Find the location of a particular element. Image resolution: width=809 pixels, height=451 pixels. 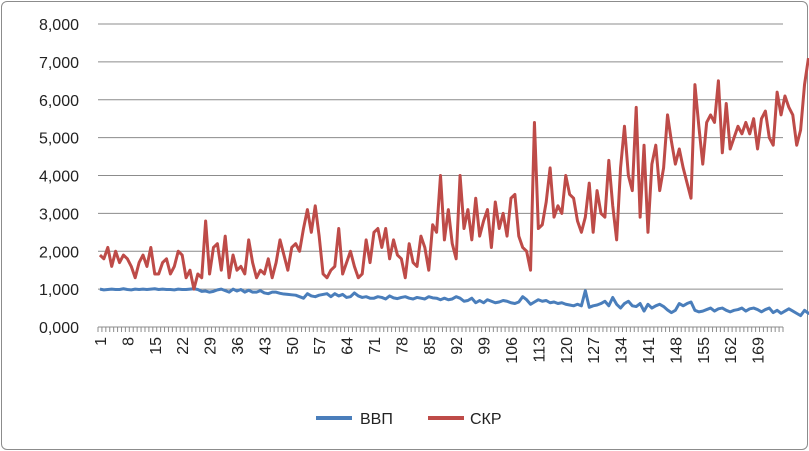

y-tick-label: 2,000 is located at coordinates (59, 252).